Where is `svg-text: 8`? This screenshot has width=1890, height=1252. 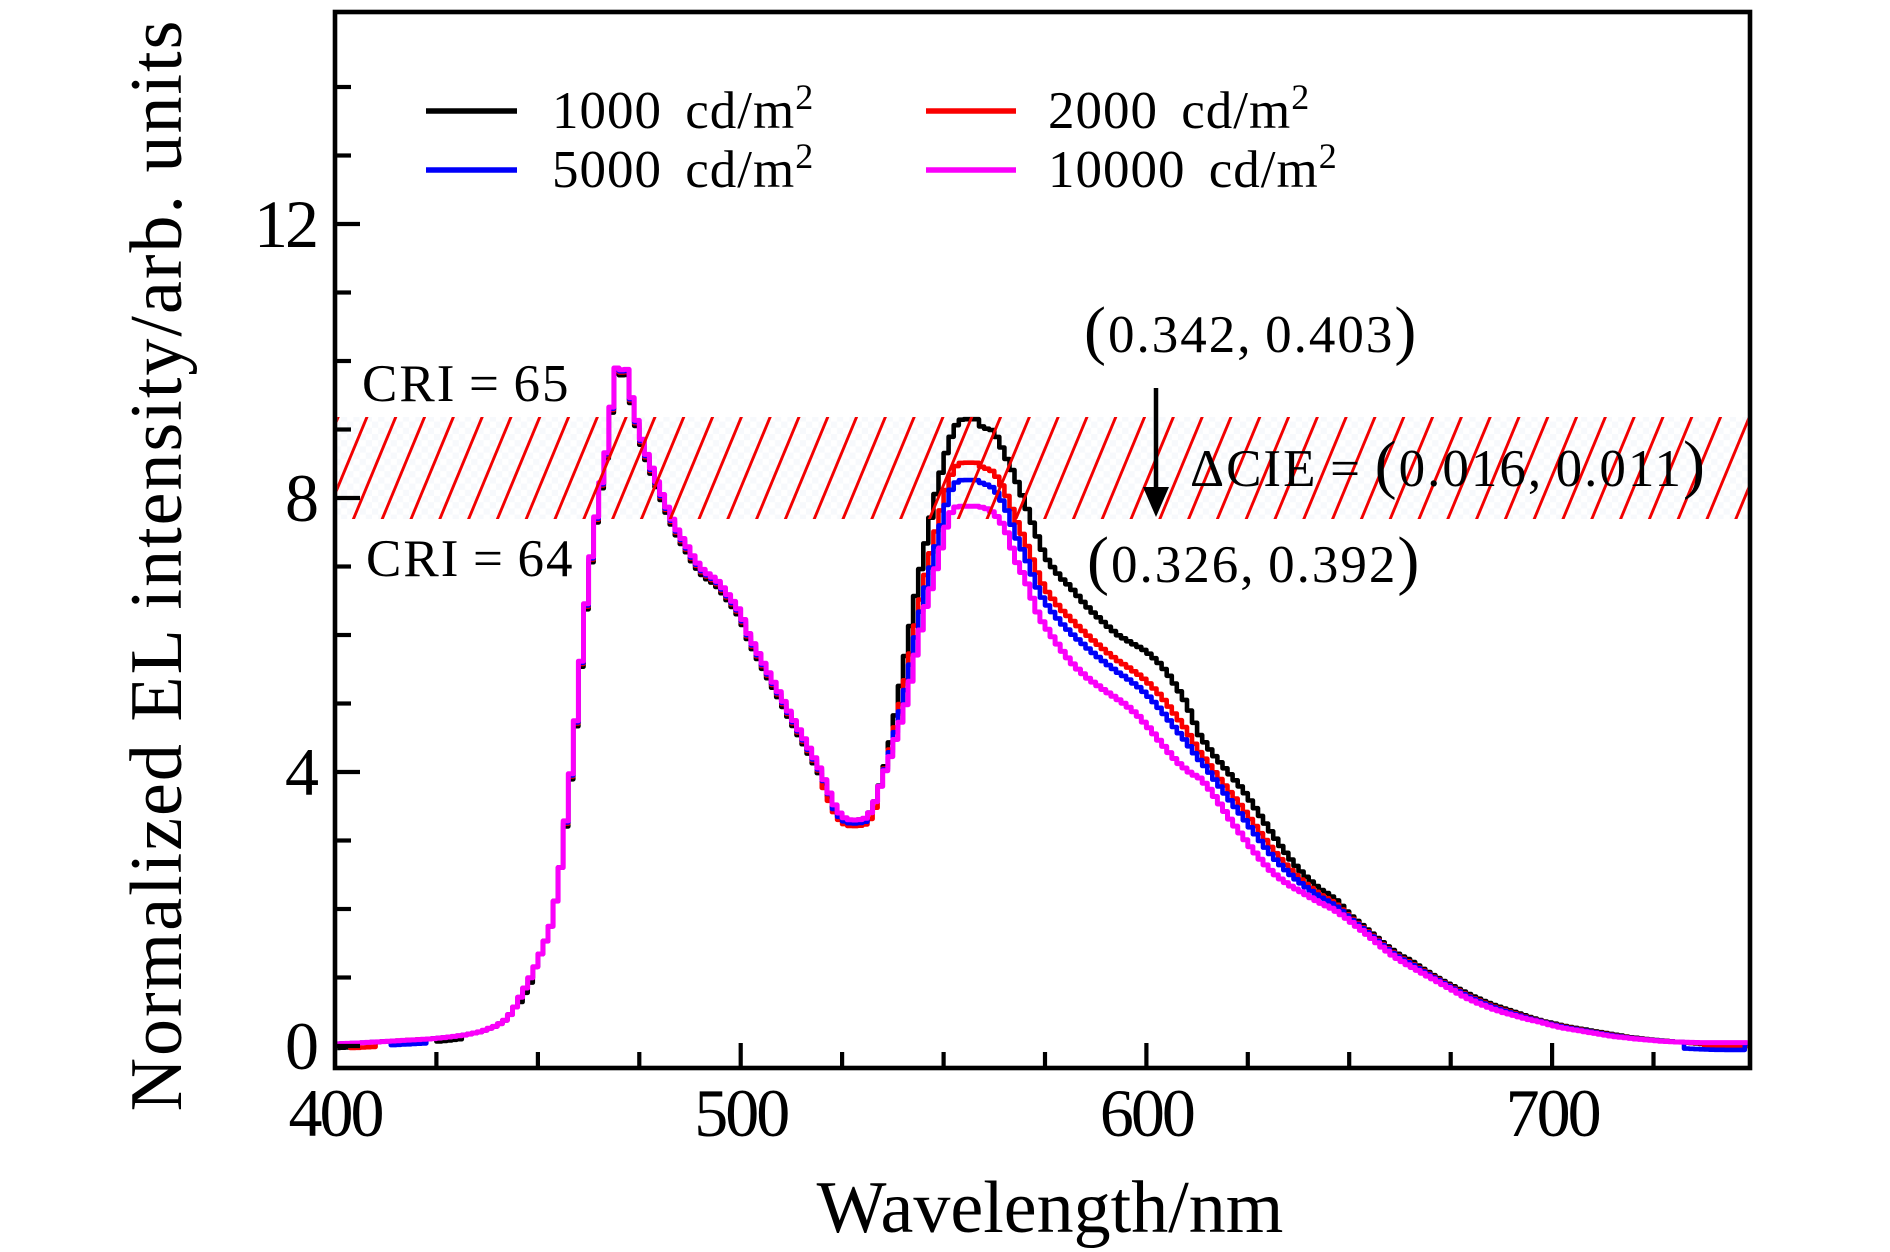 svg-text: 8 is located at coordinates (301, 498).